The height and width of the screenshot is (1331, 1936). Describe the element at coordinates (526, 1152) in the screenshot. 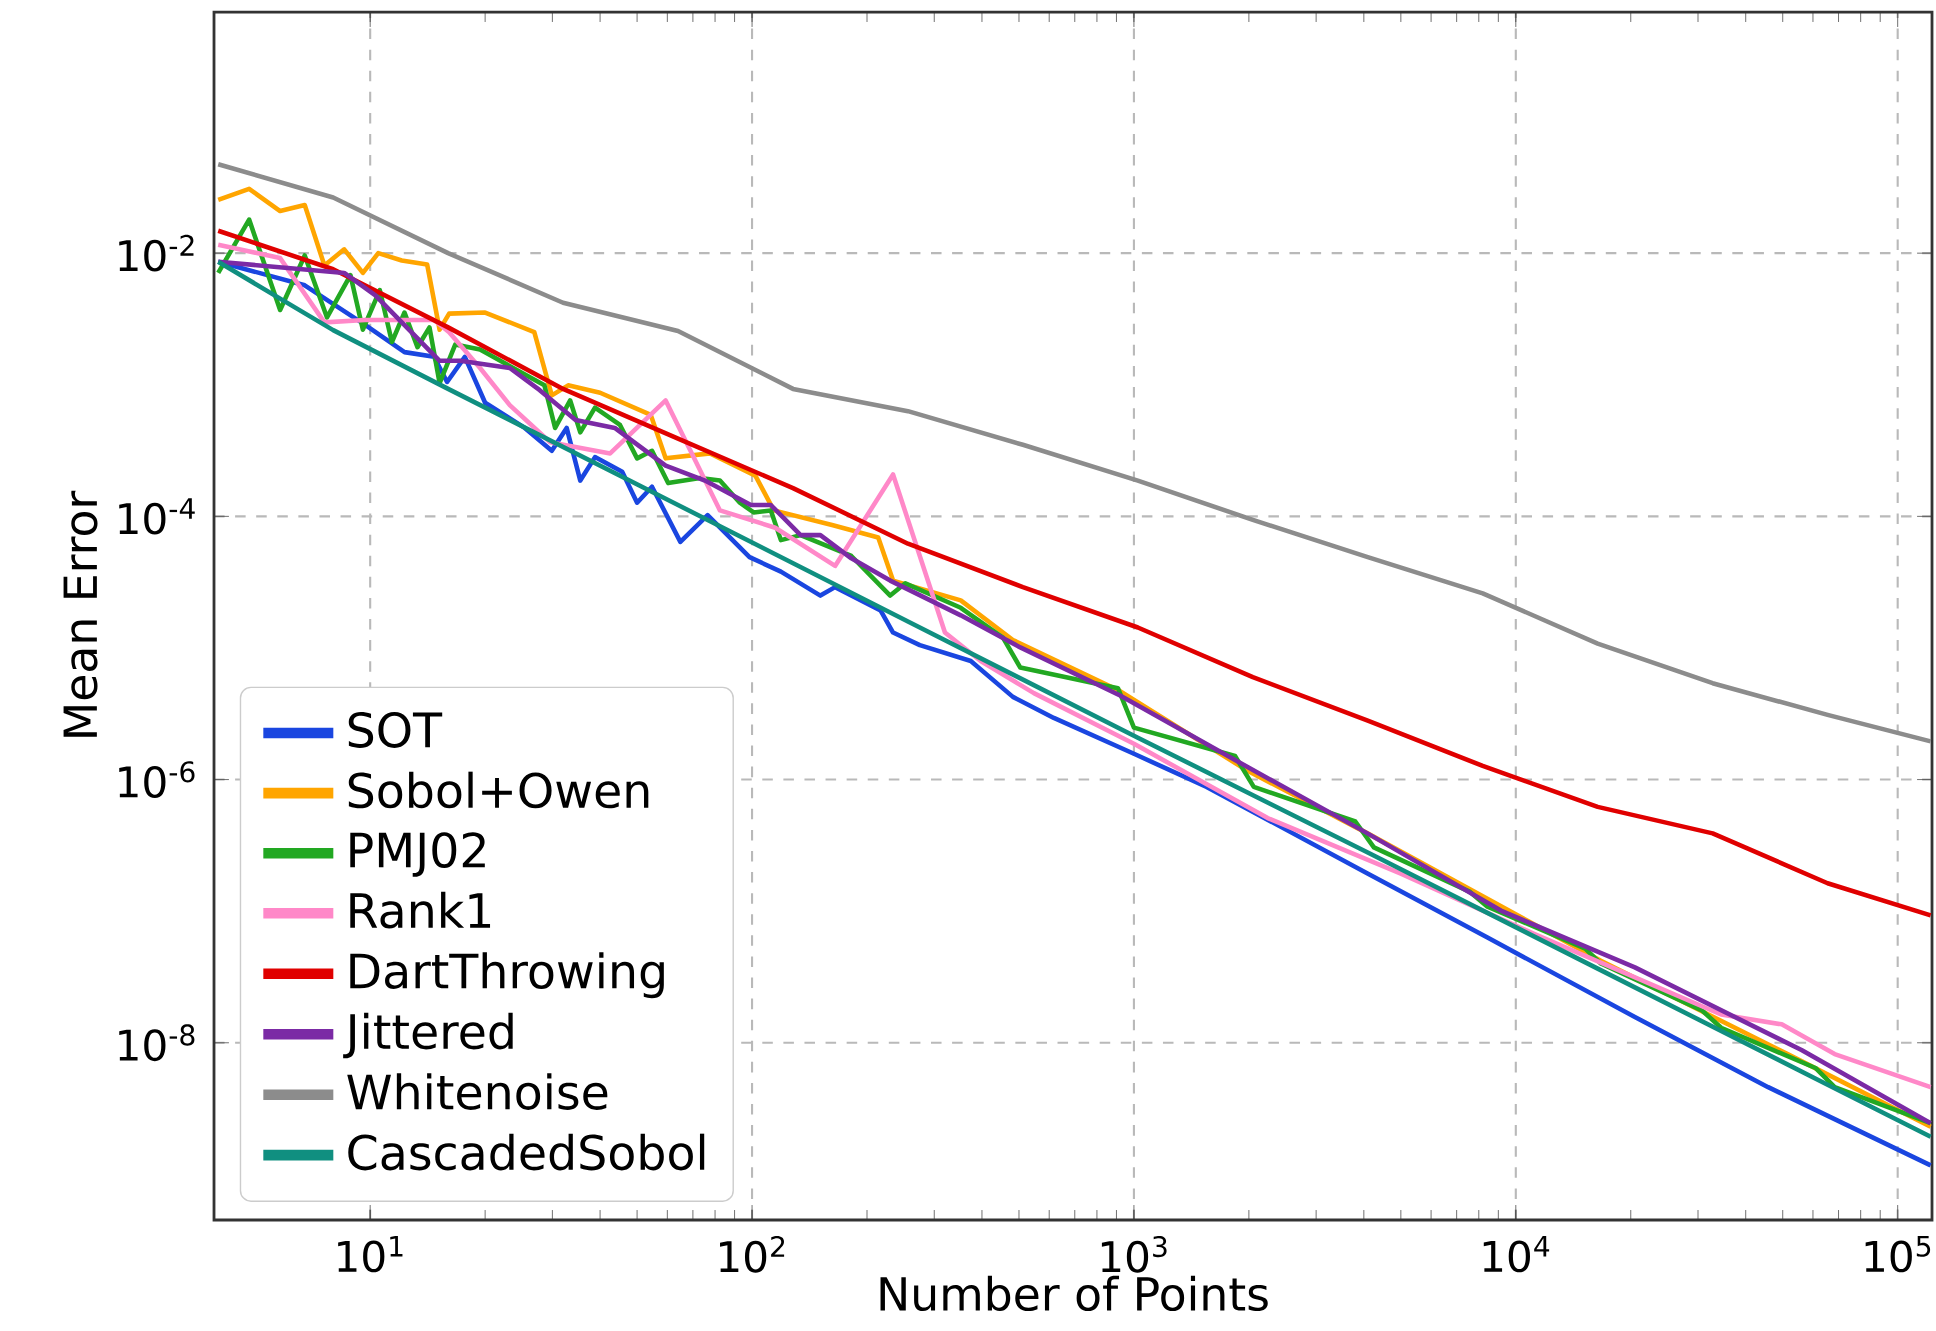

I see `legend-label: CascadedSobol` at that location.